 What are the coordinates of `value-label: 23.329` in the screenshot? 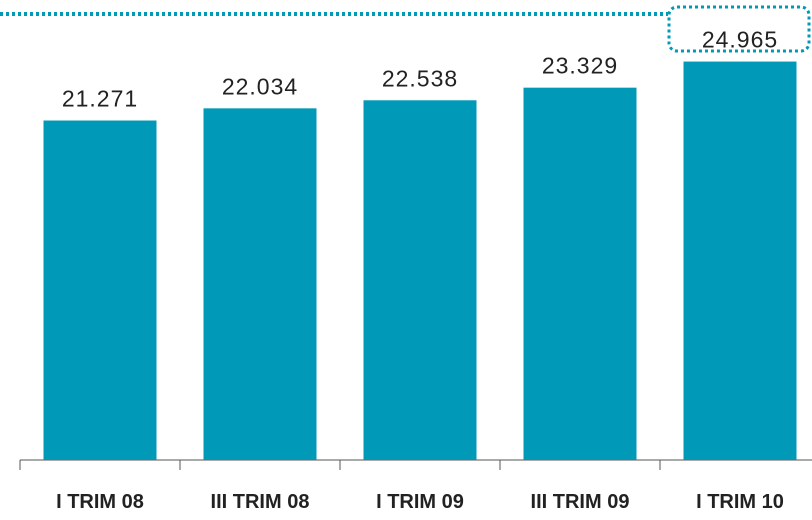 It's located at (580, 66).